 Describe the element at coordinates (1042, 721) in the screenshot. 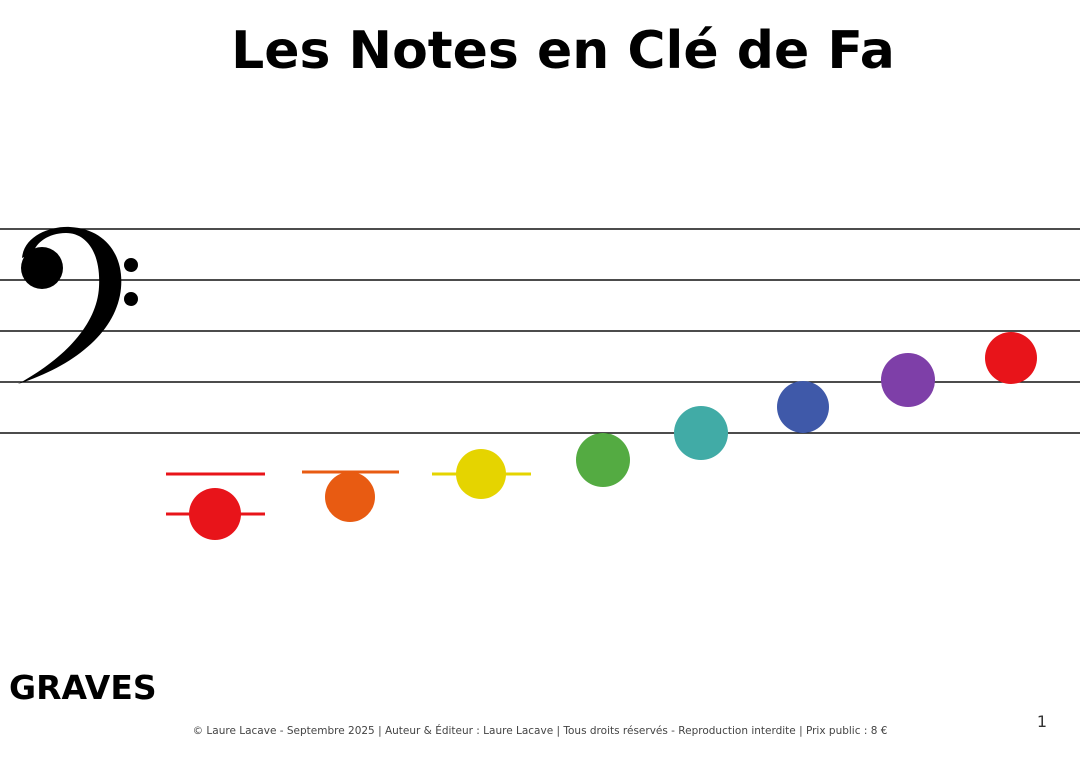

I see `page-number: 1` at that location.